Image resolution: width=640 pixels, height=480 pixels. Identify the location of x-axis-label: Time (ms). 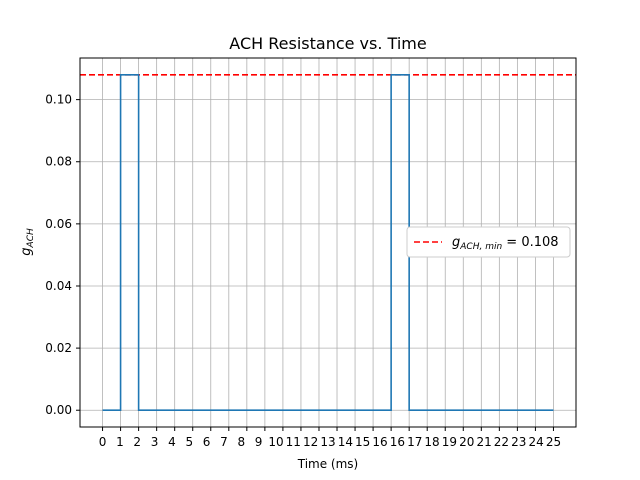
(328, 464).